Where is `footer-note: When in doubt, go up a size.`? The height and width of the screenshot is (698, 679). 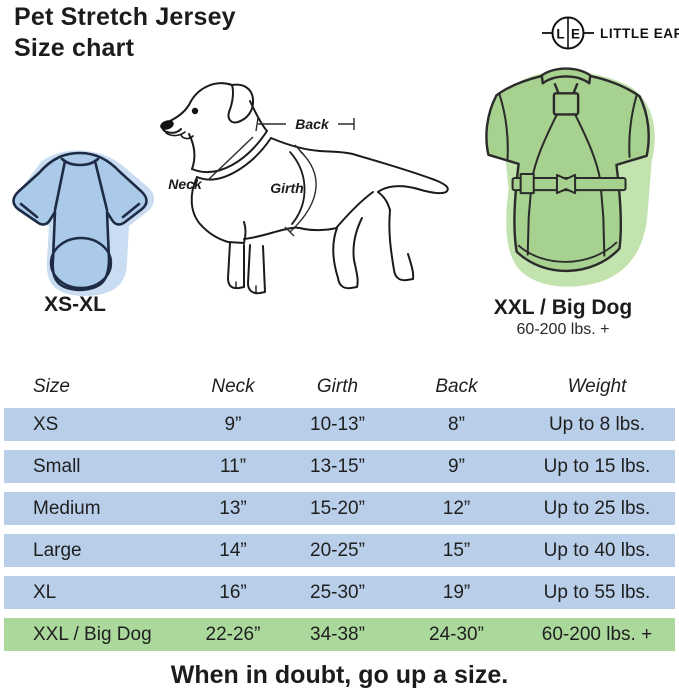
footer-note: When in doubt, go up a size. is located at coordinates (339, 675).